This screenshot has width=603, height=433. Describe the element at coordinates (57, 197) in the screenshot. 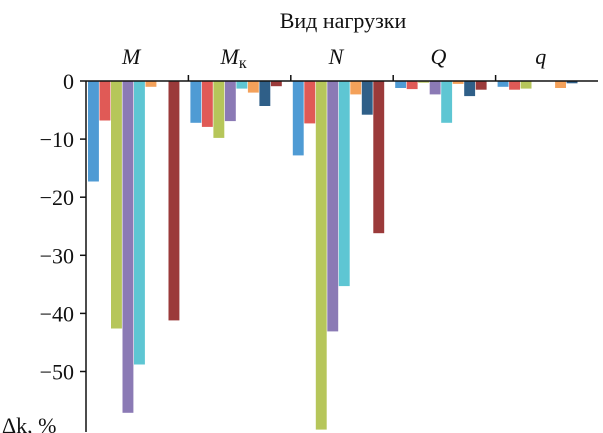

I see `y-tick-label-2: −20` at that location.